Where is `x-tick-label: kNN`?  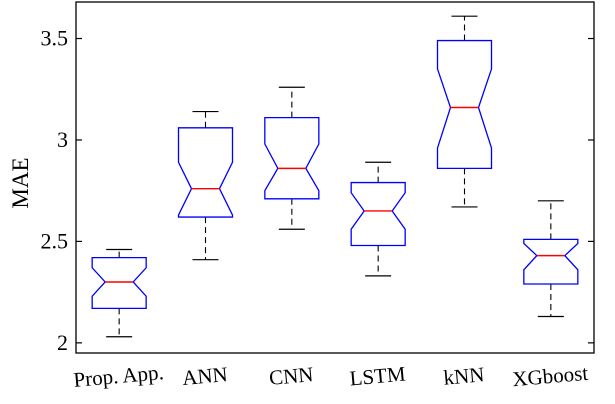 x-tick-label: kNN is located at coordinates (463, 375).